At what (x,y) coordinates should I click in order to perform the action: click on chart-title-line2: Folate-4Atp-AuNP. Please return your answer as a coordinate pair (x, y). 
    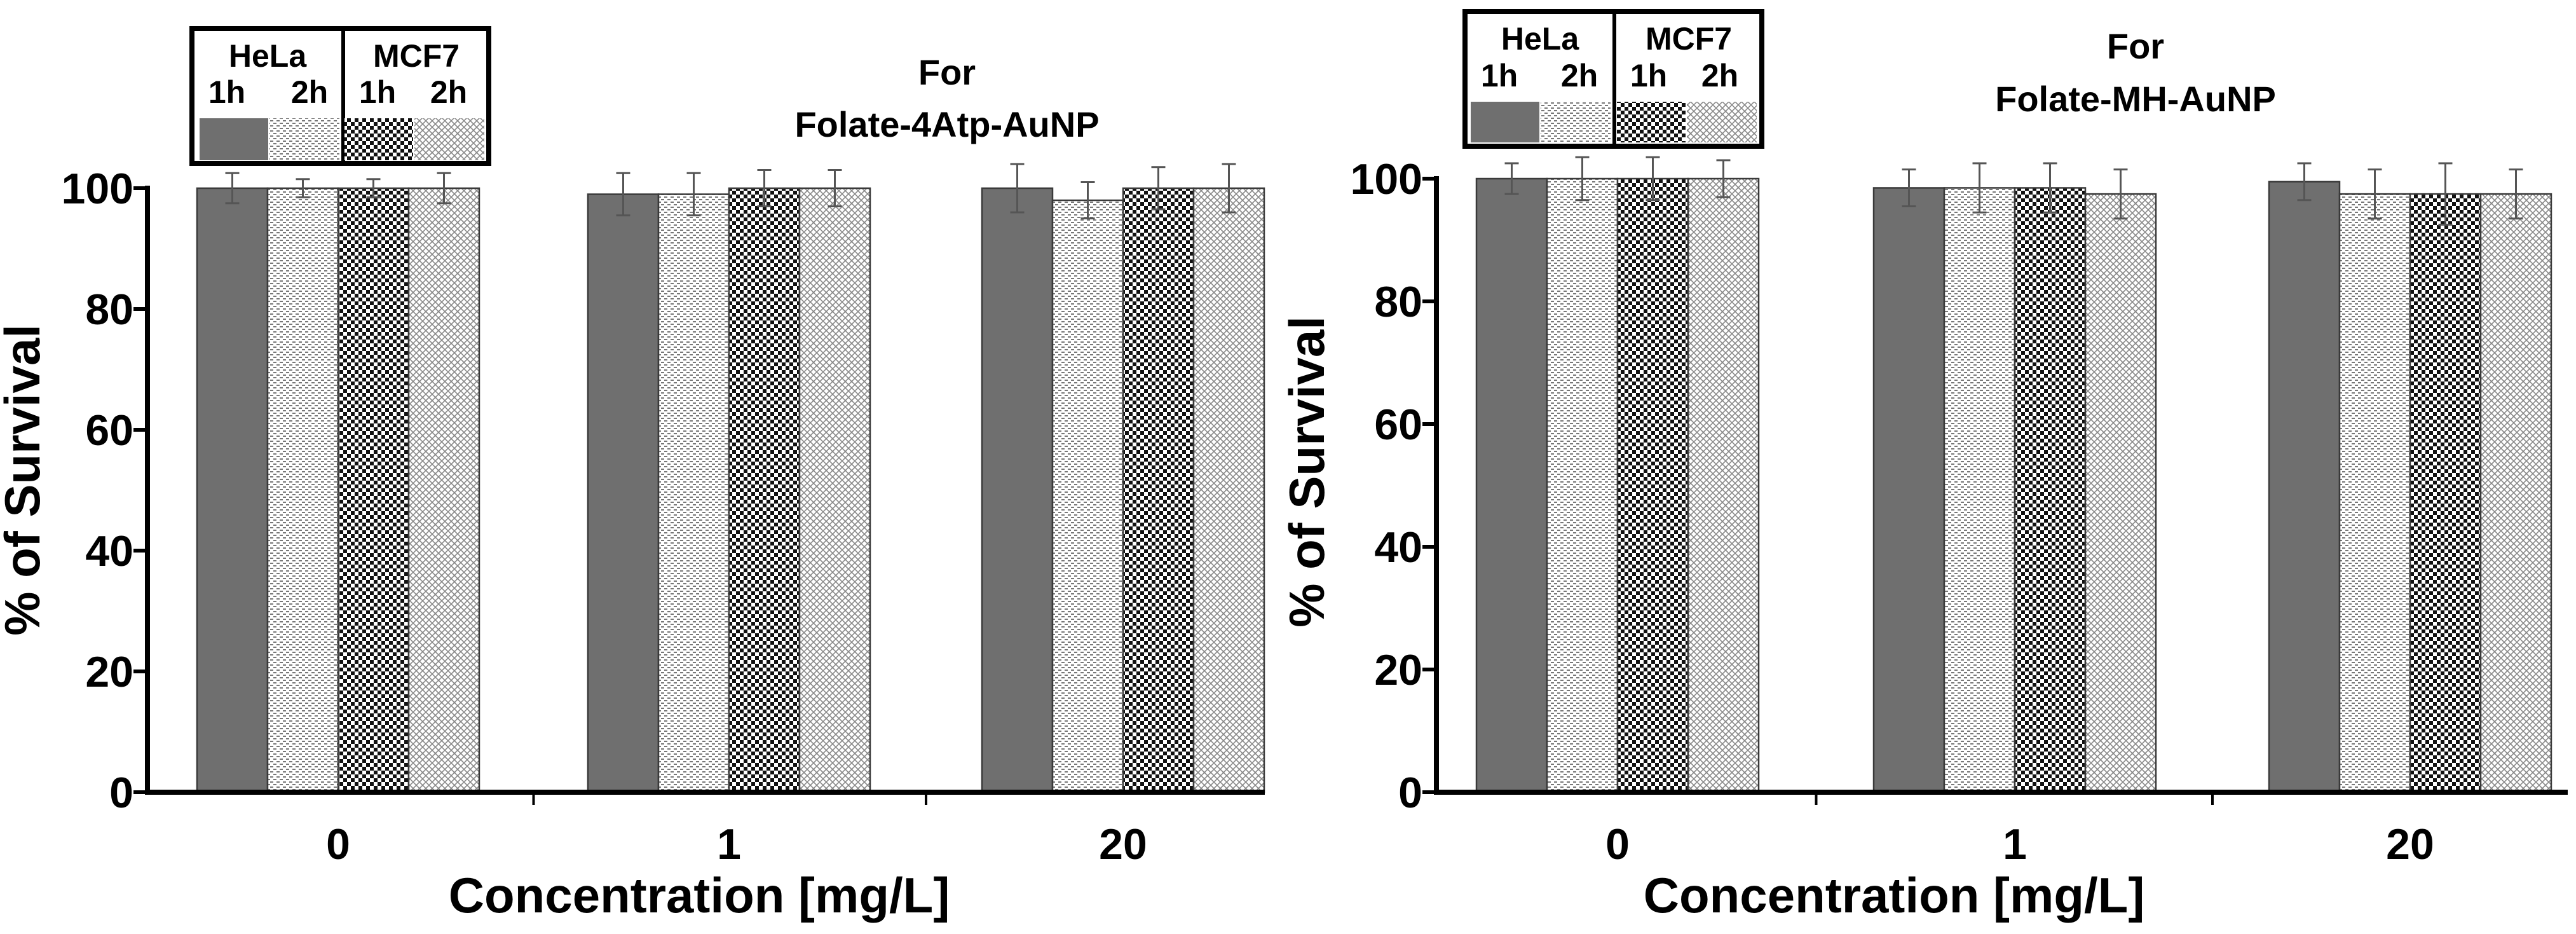
    Looking at the image, I should click on (946, 124).